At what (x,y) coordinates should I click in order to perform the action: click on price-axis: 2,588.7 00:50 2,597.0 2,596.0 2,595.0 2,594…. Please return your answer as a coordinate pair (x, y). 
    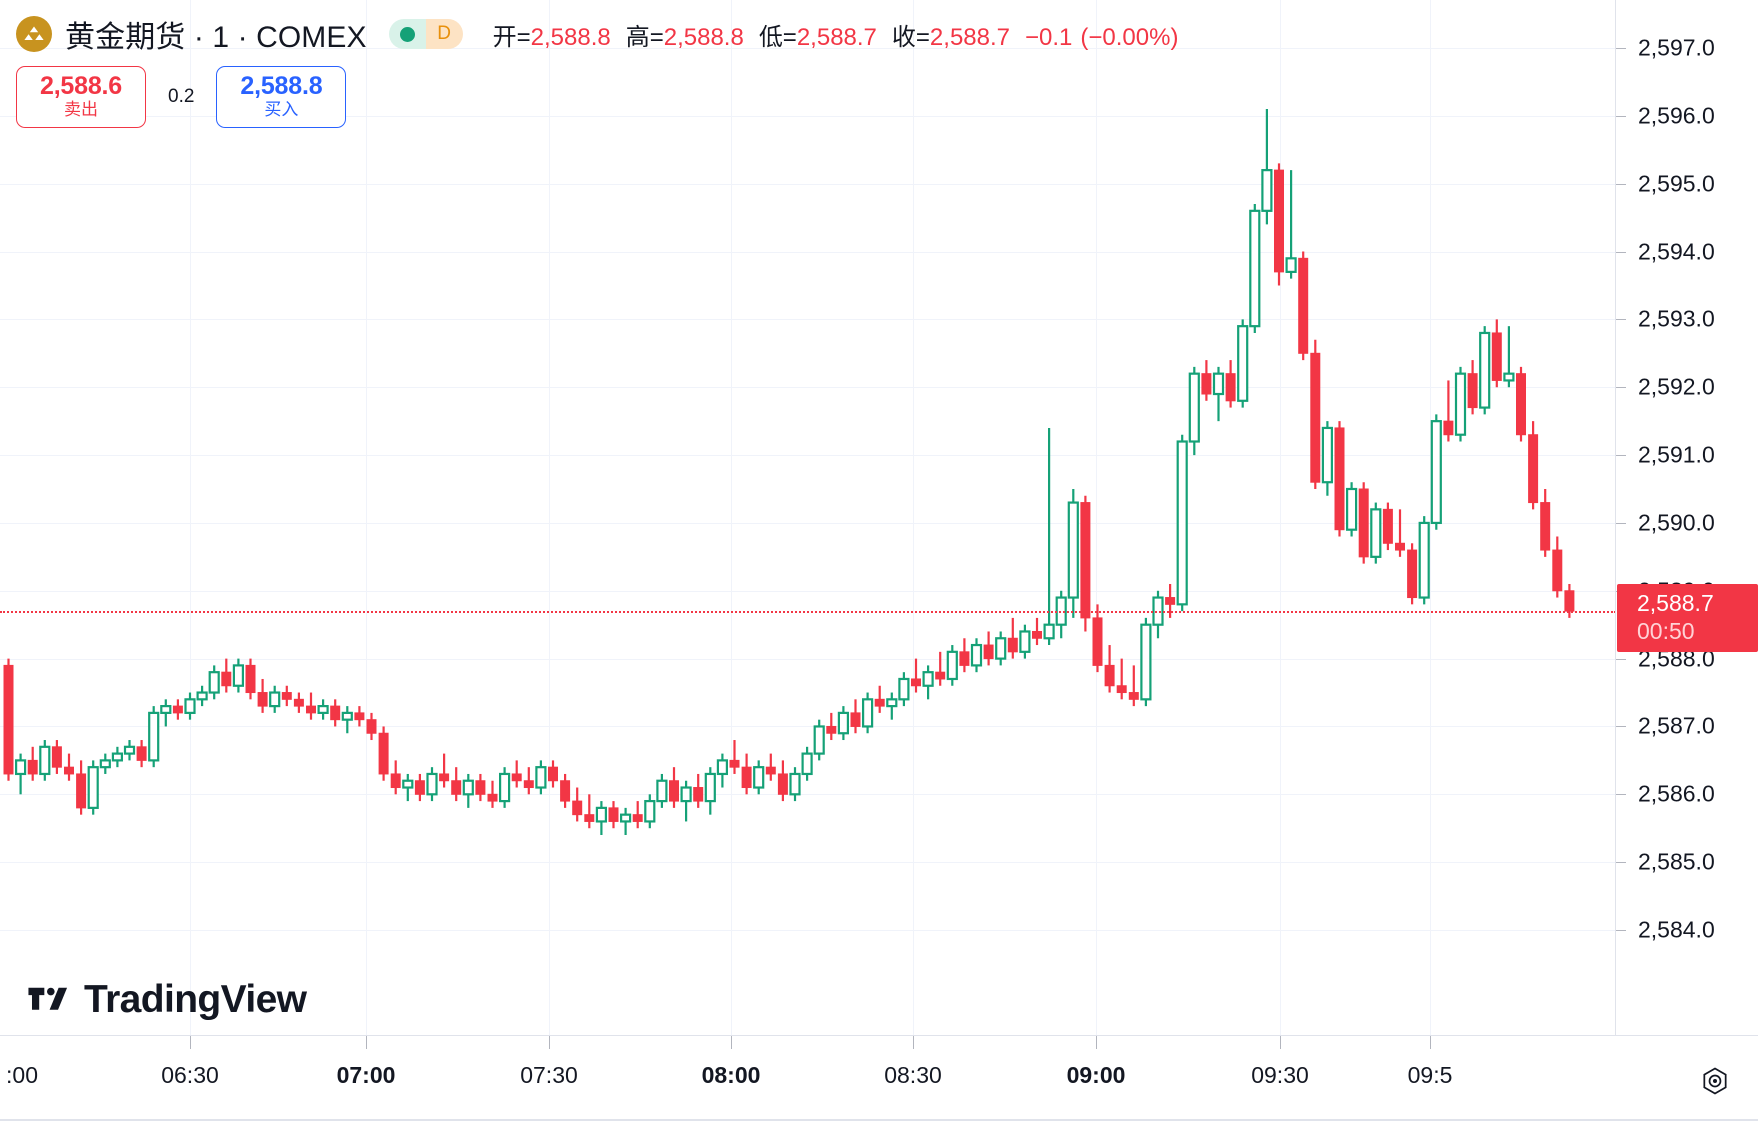
    Looking at the image, I should click on (1686, 517).